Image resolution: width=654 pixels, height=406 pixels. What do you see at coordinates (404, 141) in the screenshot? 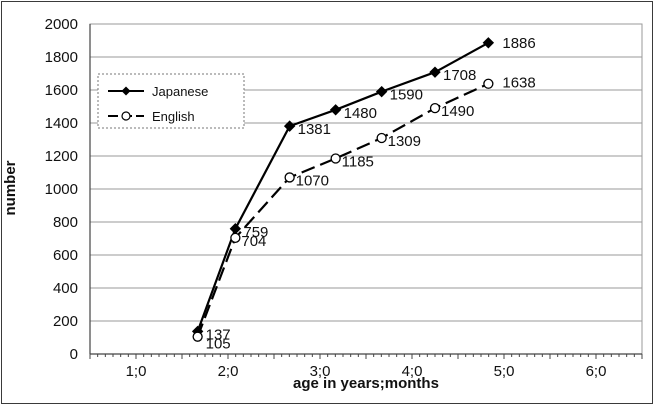
I see `data-label-english: 1309` at bounding box center [404, 141].